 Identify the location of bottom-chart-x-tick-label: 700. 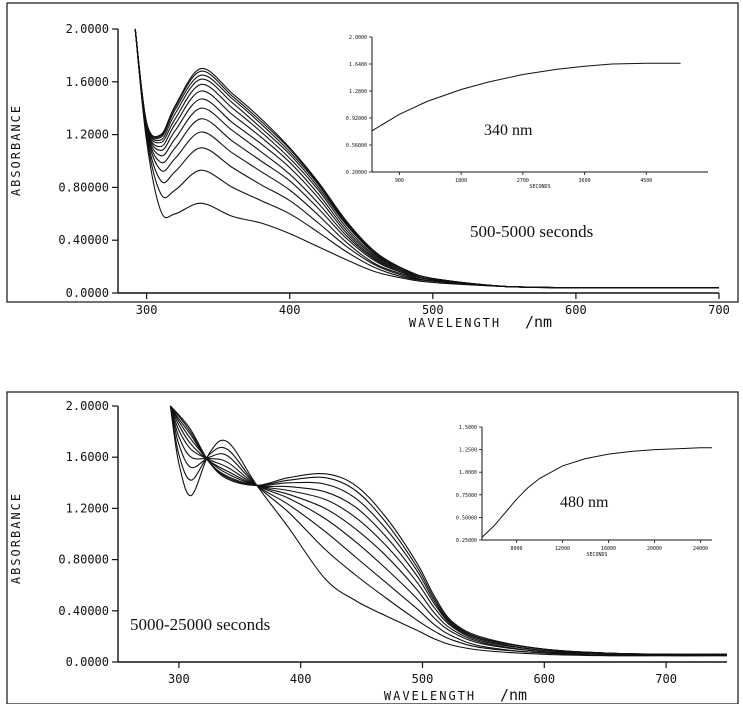
(666, 679).